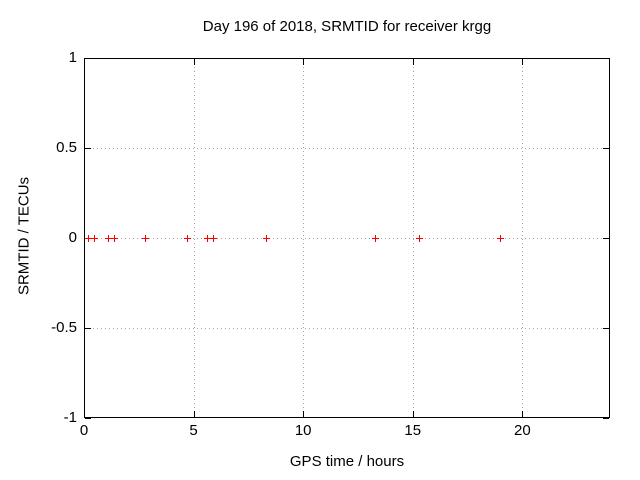 The image size is (640, 480). What do you see at coordinates (72, 57) in the screenshot?
I see `y-tick-label: 1` at bounding box center [72, 57].